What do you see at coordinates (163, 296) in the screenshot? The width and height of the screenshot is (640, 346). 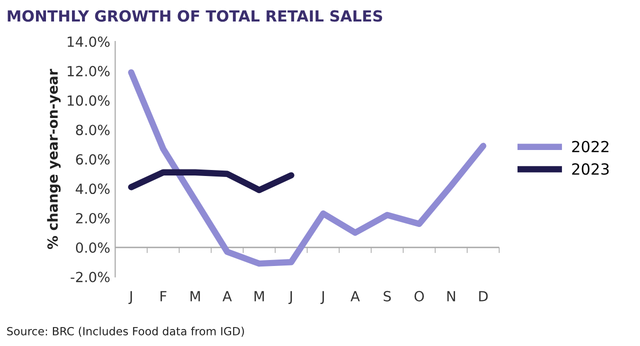 I see `x-tick-label: F` at bounding box center [163, 296].